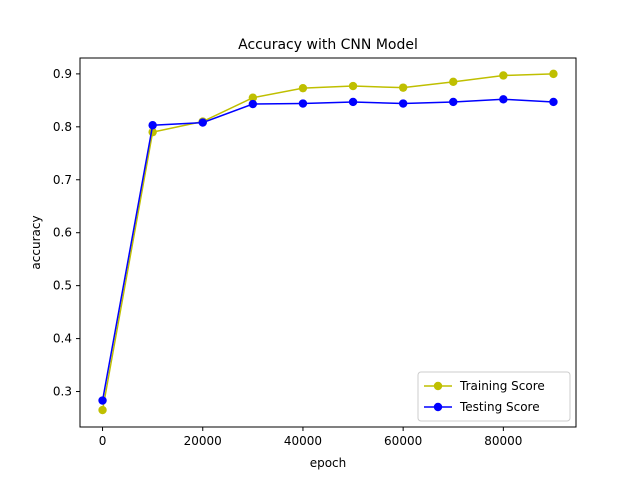 The width and height of the screenshot is (640, 480). Describe the element at coordinates (502, 386) in the screenshot. I see `legend-label: Training Score` at that location.